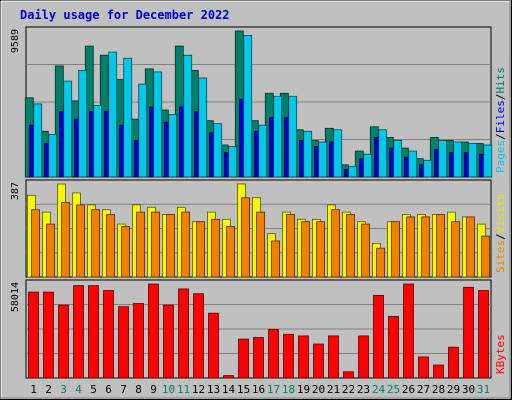 This screenshot has width=512, height=400. Describe the element at coordinates (500, 80) in the screenshot. I see `legend-item: Hits` at that location.